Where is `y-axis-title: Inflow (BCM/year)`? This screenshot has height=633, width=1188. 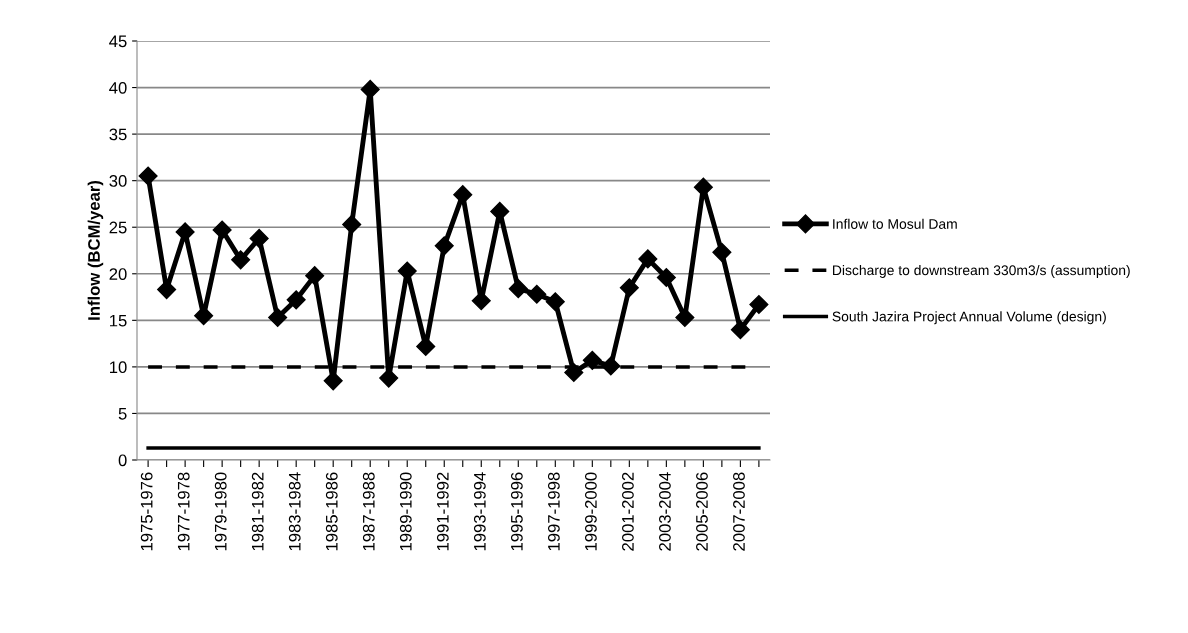
y-axis-title: Inflow (BCM/year) is located at coordinates (95, 250).